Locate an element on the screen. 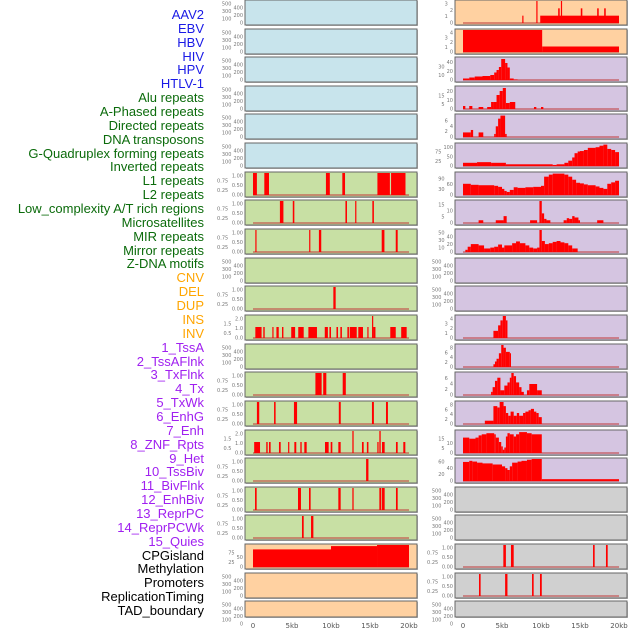  y-tick-label: 0.00 is located at coordinates (237, 224).